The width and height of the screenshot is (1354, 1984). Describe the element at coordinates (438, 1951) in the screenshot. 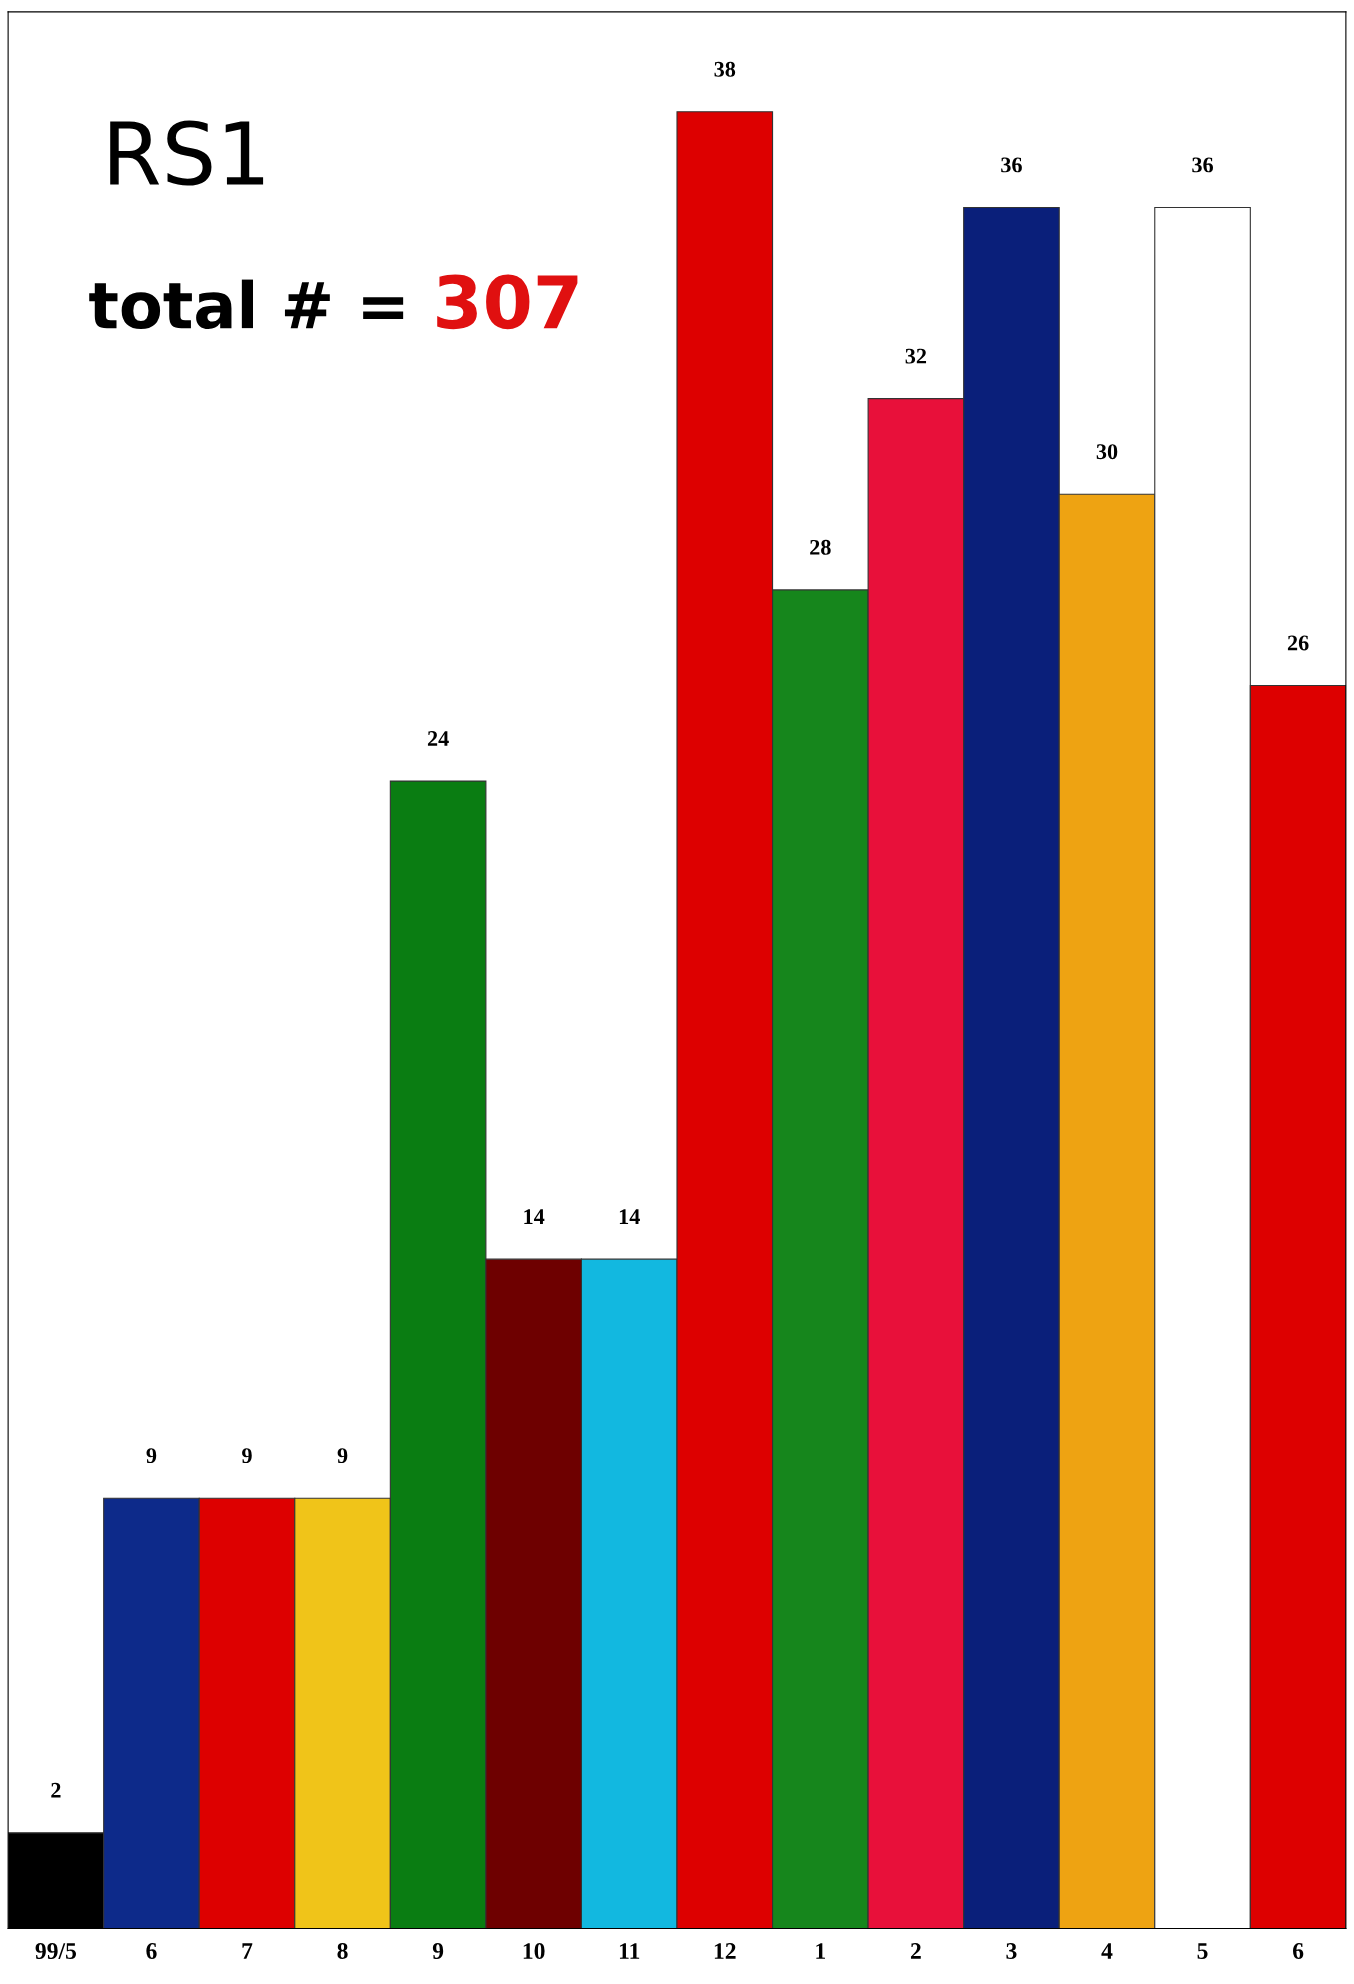

I see `x-tick-label: 9` at that location.